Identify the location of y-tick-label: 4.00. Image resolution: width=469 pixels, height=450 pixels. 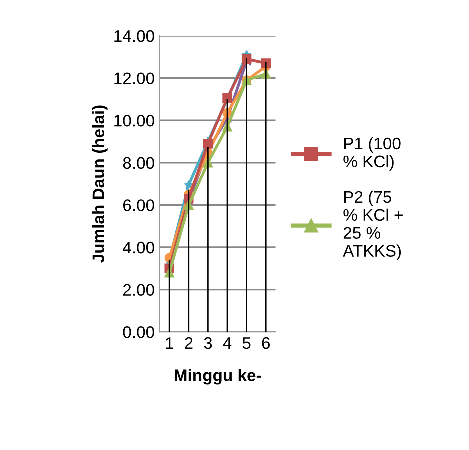
(138, 248).